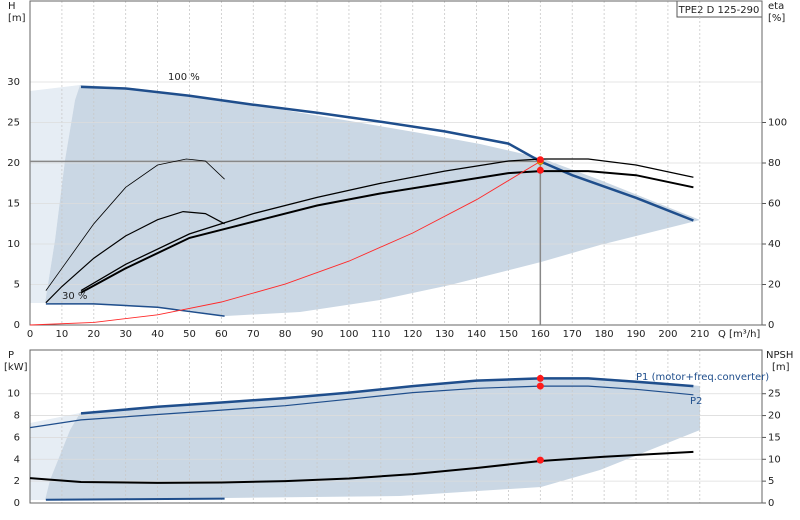 The image size is (800, 520). Describe the element at coordinates (74, 296) in the screenshot. I see `annotation: 30 %` at that location.